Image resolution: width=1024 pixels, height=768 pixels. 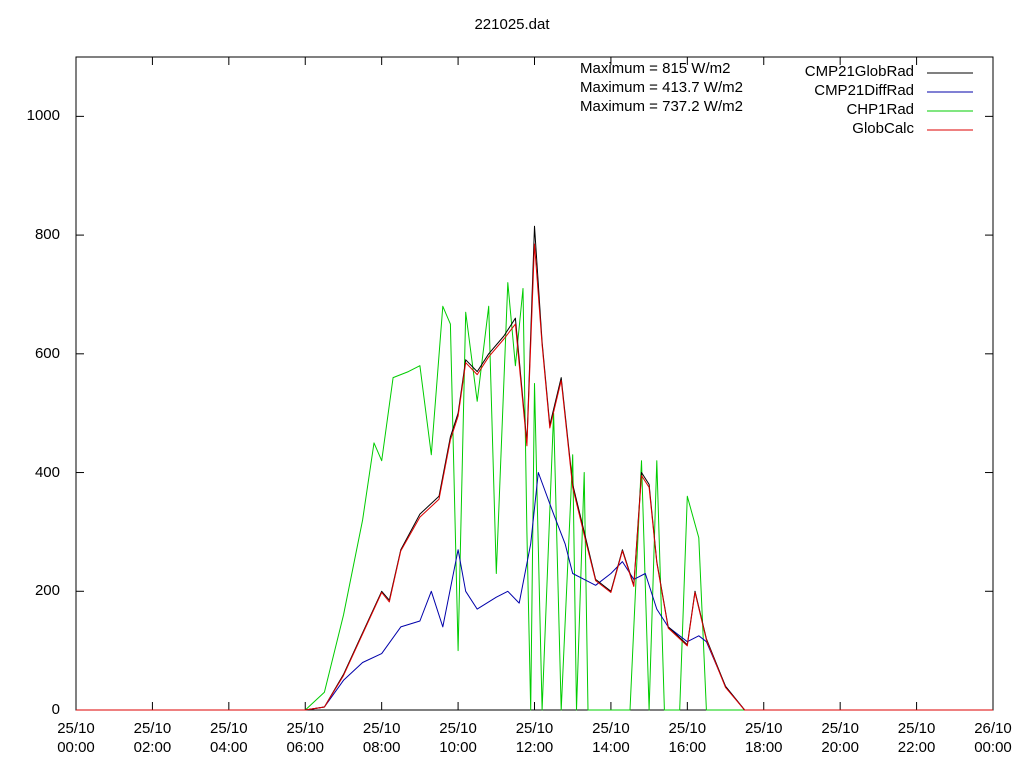 I want to click on x-tick-time: 12:00, so click(x=534, y=747).